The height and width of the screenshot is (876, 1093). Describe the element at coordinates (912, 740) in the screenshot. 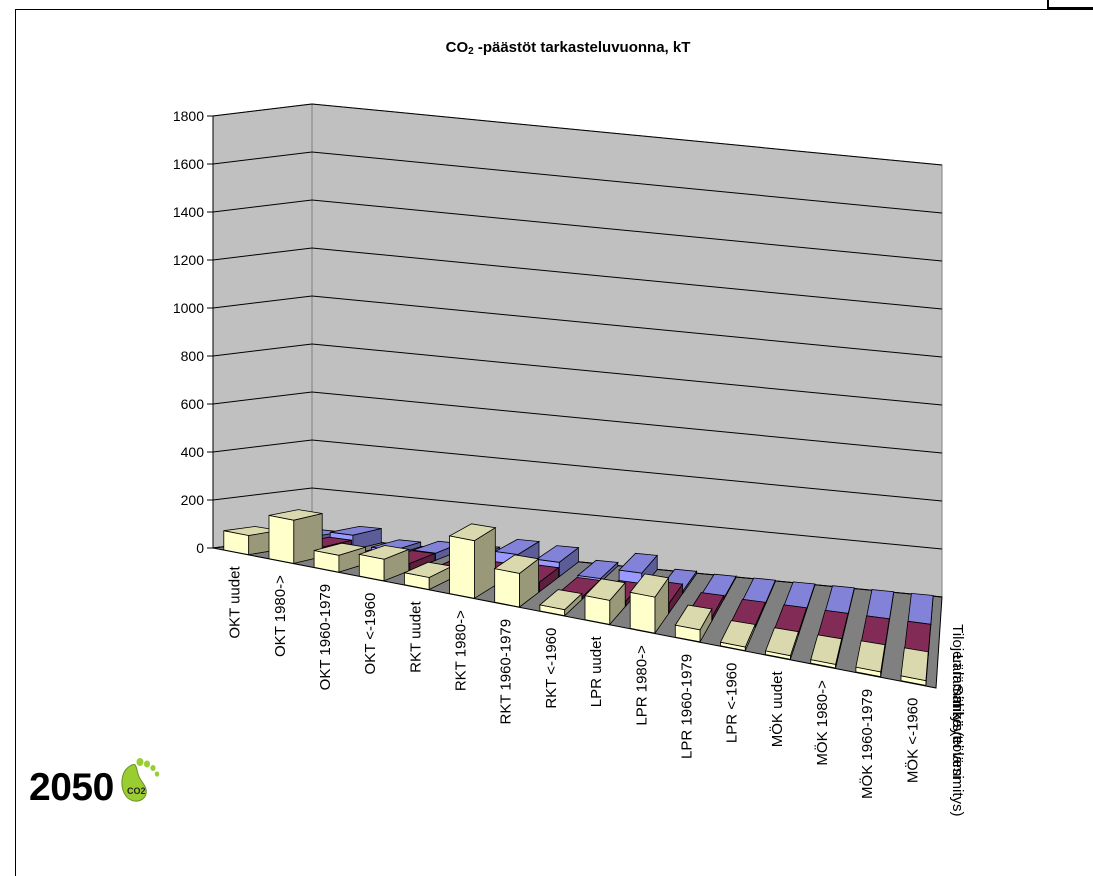

I see `category-label: MÖK <-1960` at that location.